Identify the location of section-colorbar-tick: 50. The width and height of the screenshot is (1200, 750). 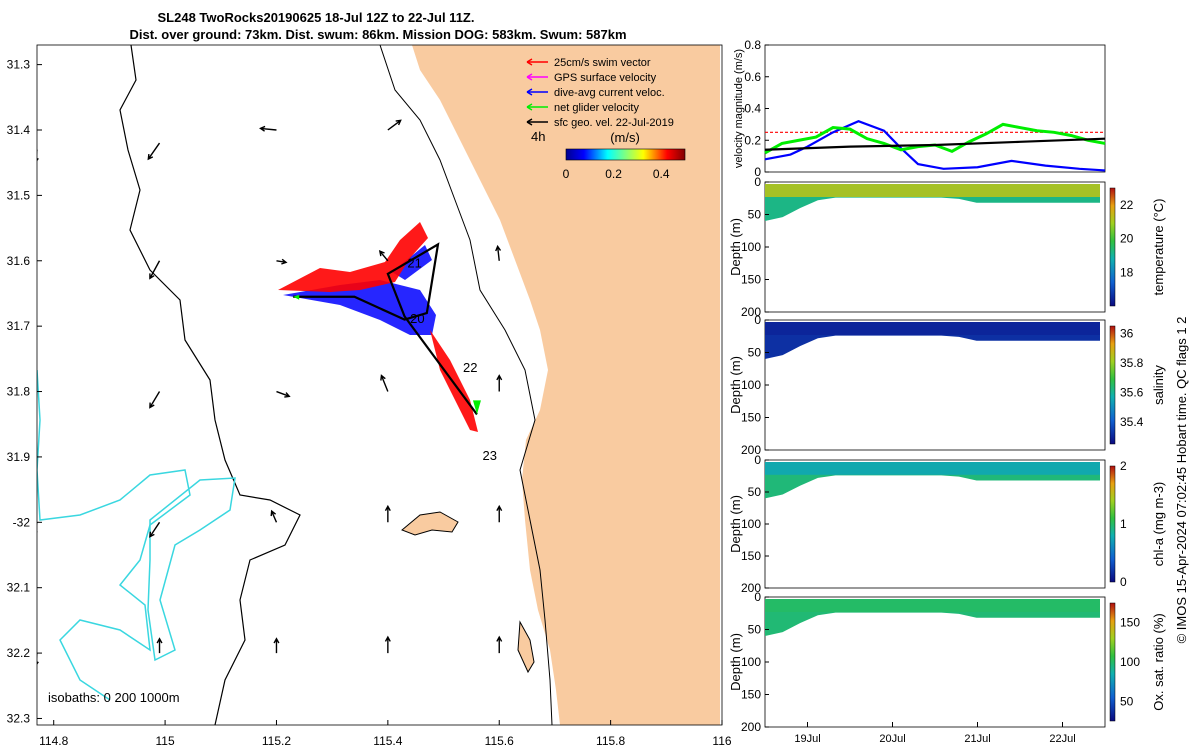
(1127, 701).